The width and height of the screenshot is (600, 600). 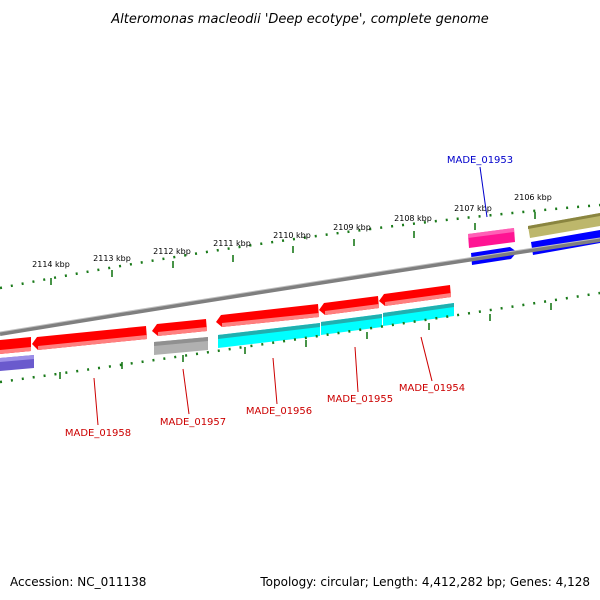 What do you see at coordinates (92, 342) in the screenshot?
I see `gene-made-01958-shade` at bounding box center [92, 342].